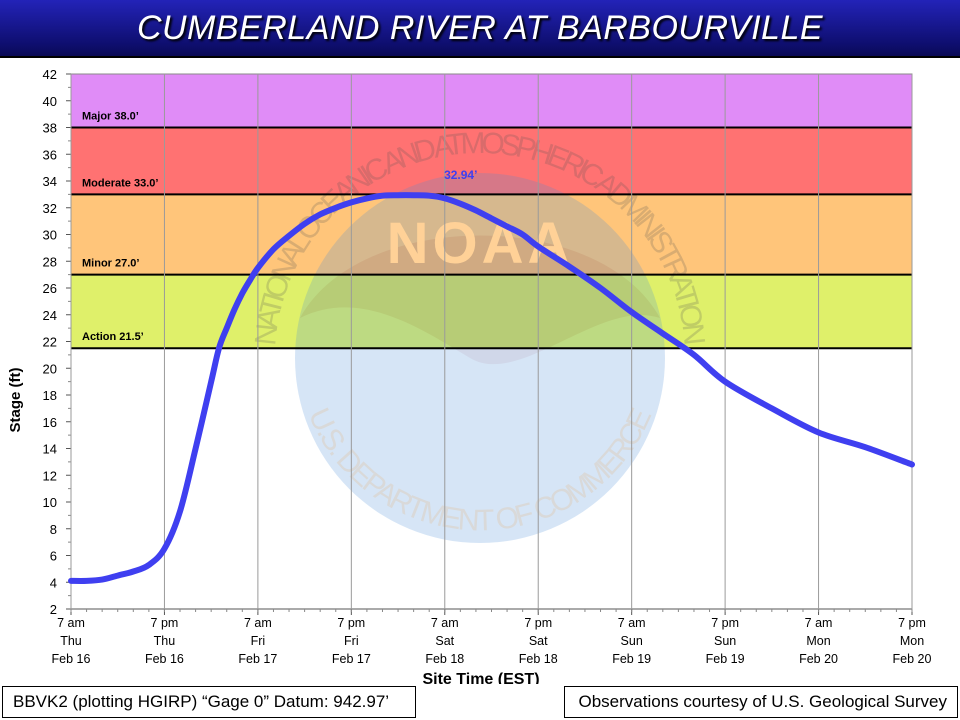 This screenshot has height=720, width=960. I want to click on band-major, so click(491, 101).